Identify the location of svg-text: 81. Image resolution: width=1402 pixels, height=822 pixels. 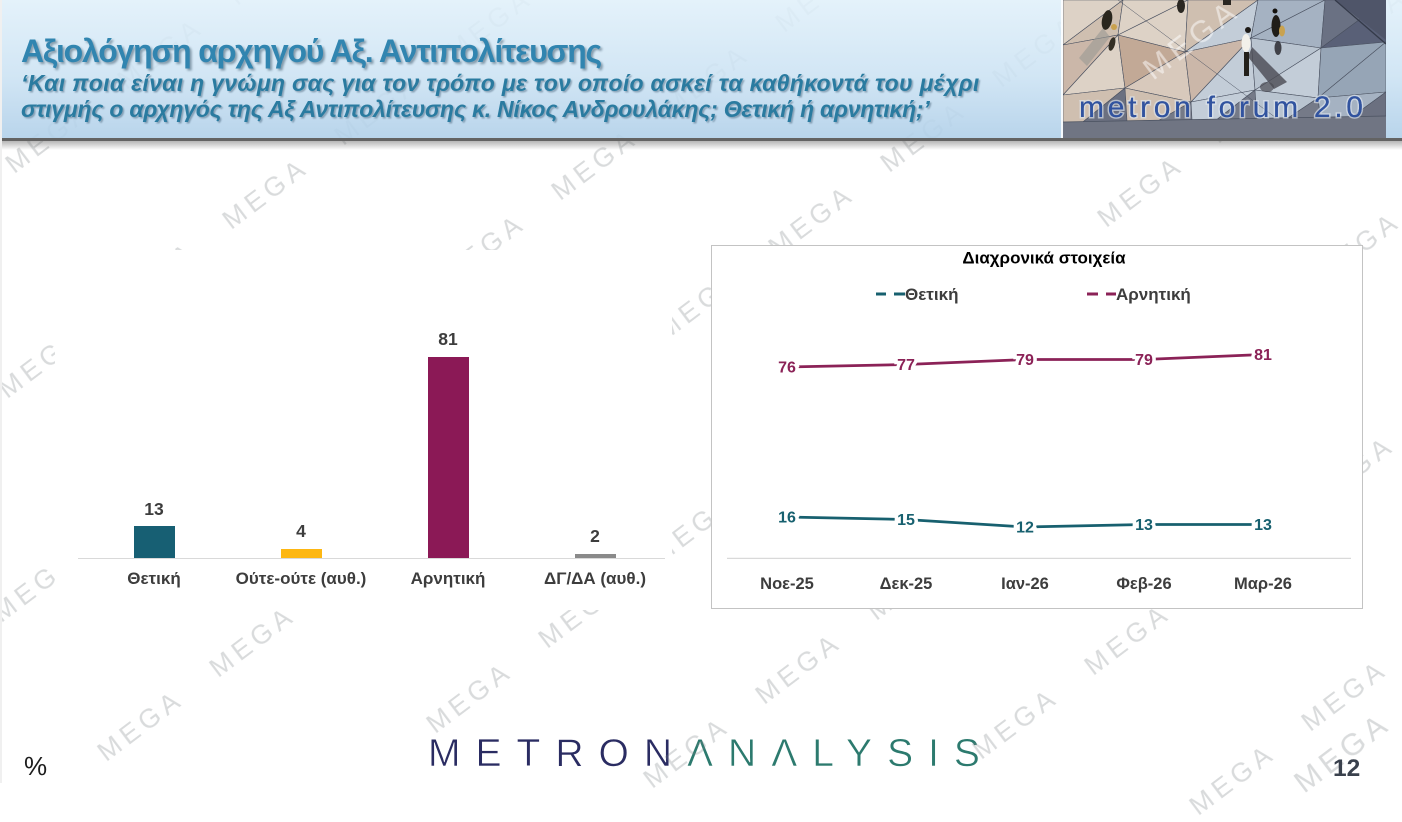
(1263, 355).